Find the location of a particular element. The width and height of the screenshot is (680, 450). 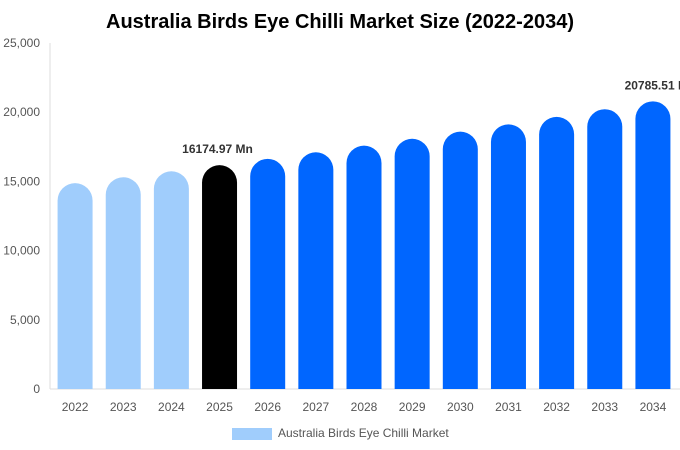

bar-2034 is located at coordinates (653, 245).